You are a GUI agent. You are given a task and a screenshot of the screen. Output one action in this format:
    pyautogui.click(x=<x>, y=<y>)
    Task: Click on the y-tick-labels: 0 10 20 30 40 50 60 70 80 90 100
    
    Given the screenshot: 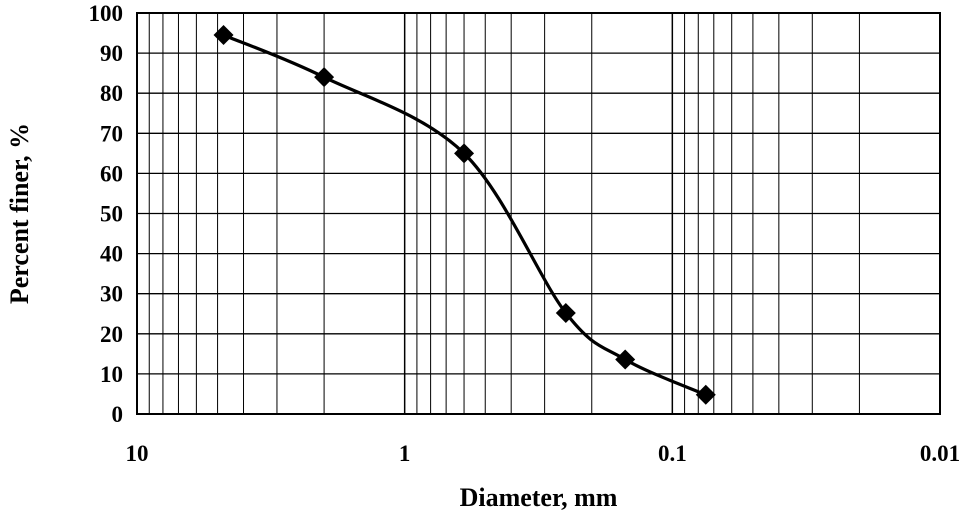 What is the action you would take?
    pyautogui.click(x=106, y=214)
    